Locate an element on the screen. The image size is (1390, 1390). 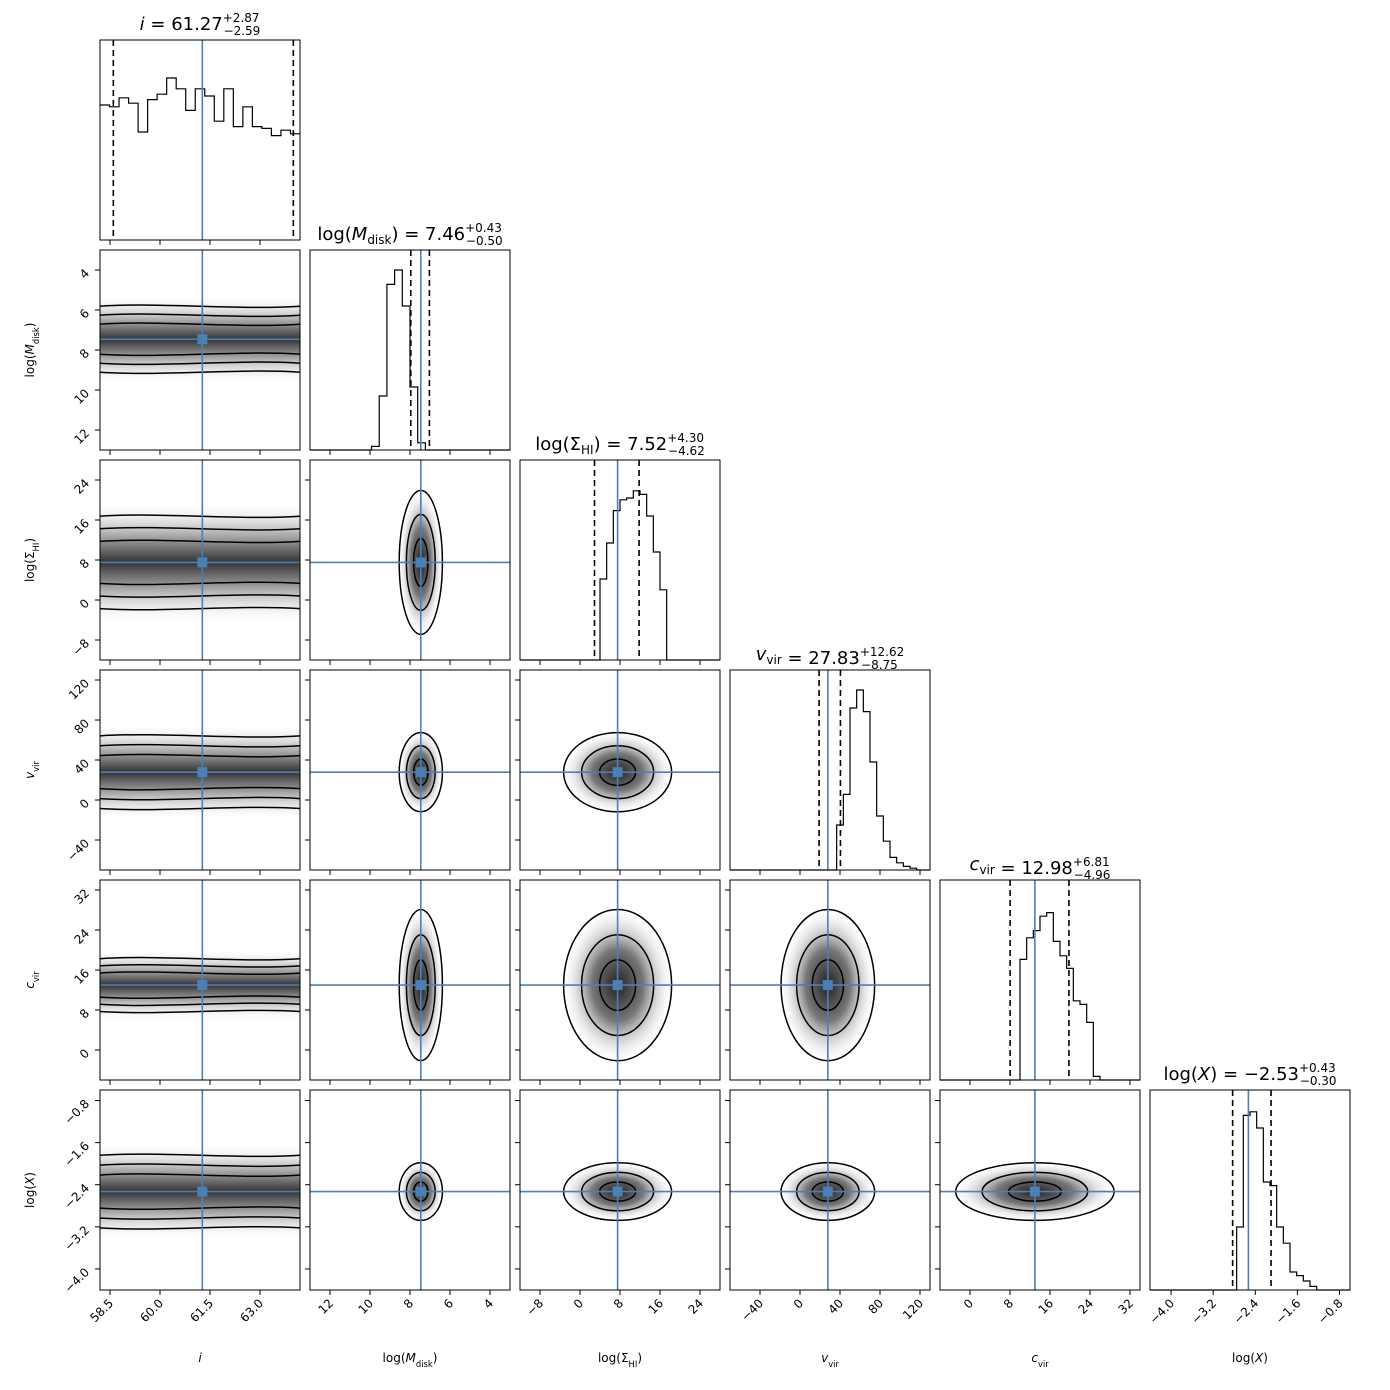
panel-cvir-logMdisk is located at coordinates (408, 982).